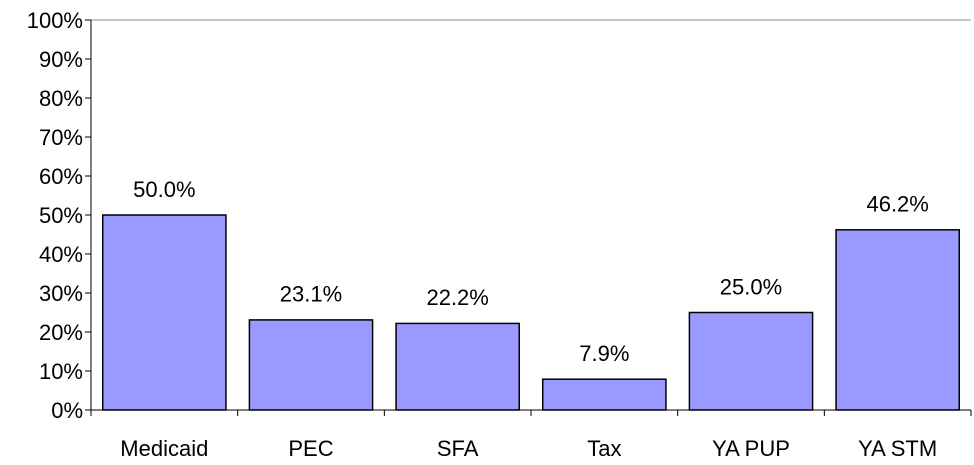 This screenshot has height=465, width=974. Describe the element at coordinates (311, 294) in the screenshot. I see `data-label: 23.1%` at that location.